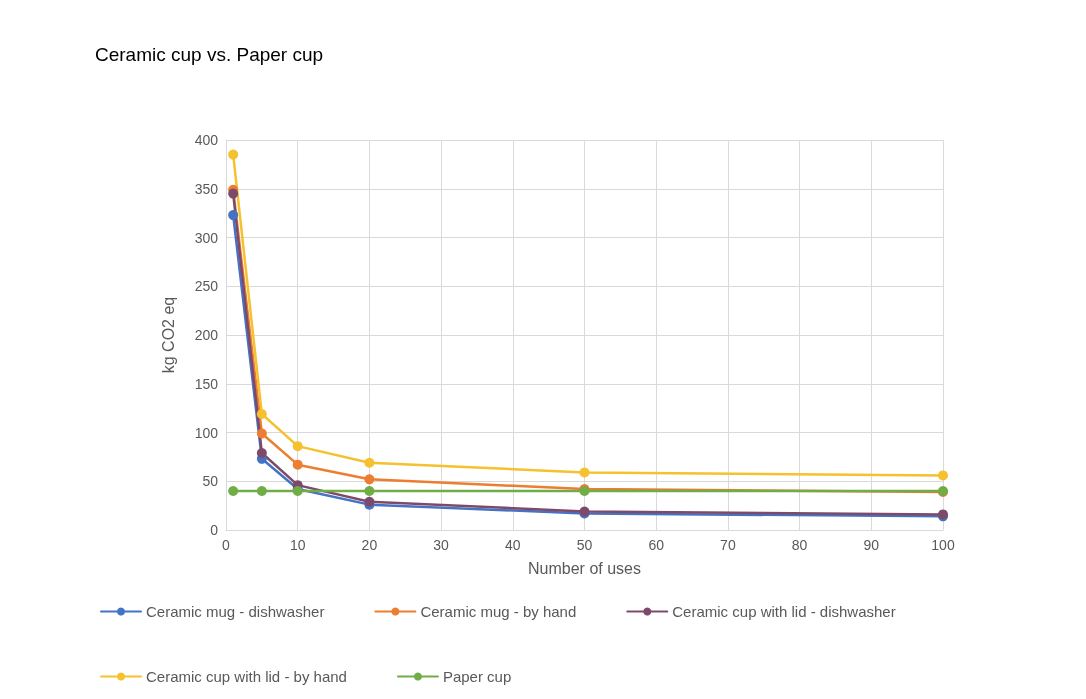  I want to click on y-axis-title: kg CO2 eq, so click(168, 335).